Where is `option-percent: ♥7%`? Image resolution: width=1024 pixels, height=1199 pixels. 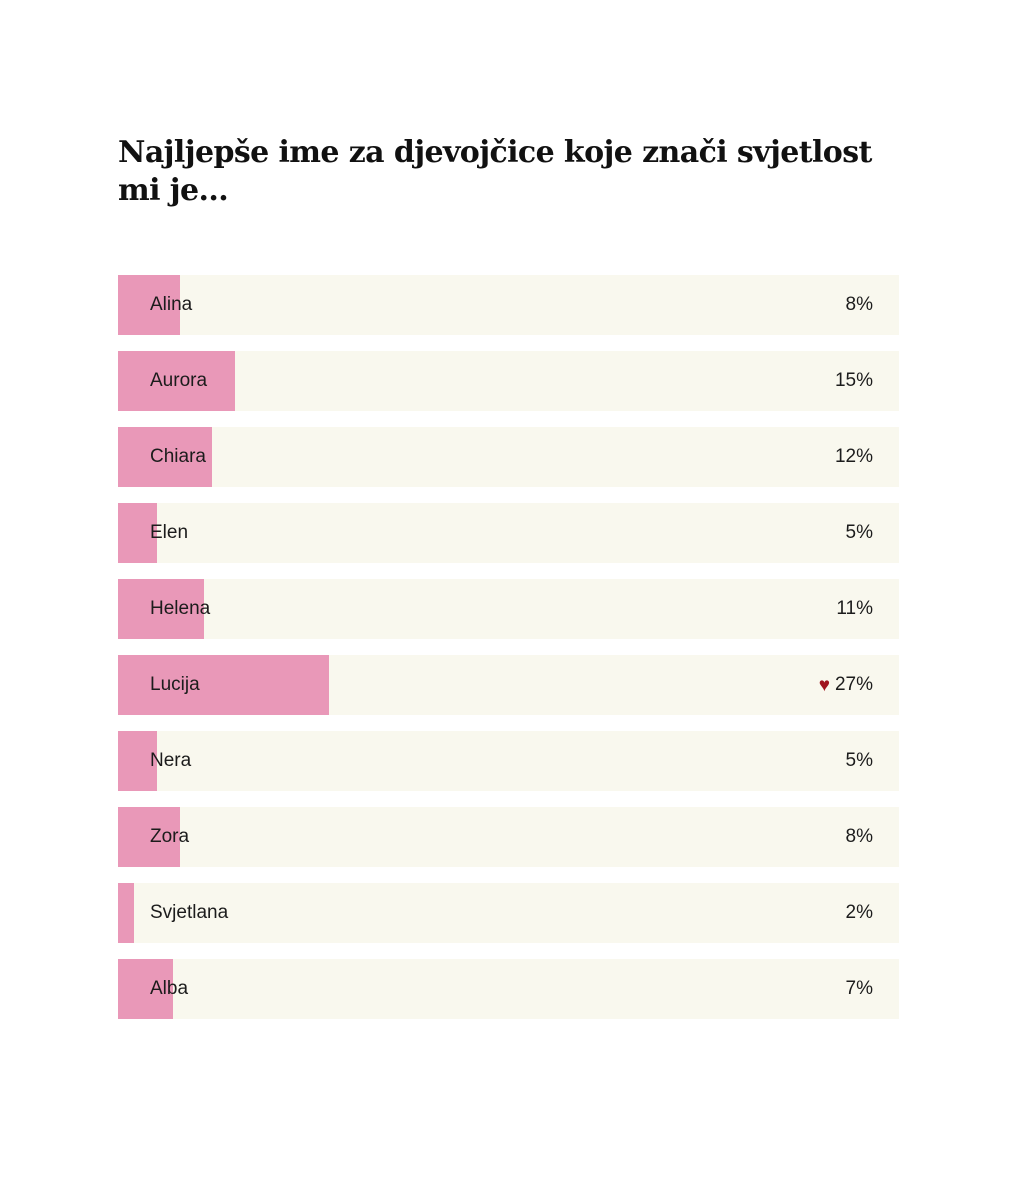 option-percent: ♥7% is located at coordinates (859, 988).